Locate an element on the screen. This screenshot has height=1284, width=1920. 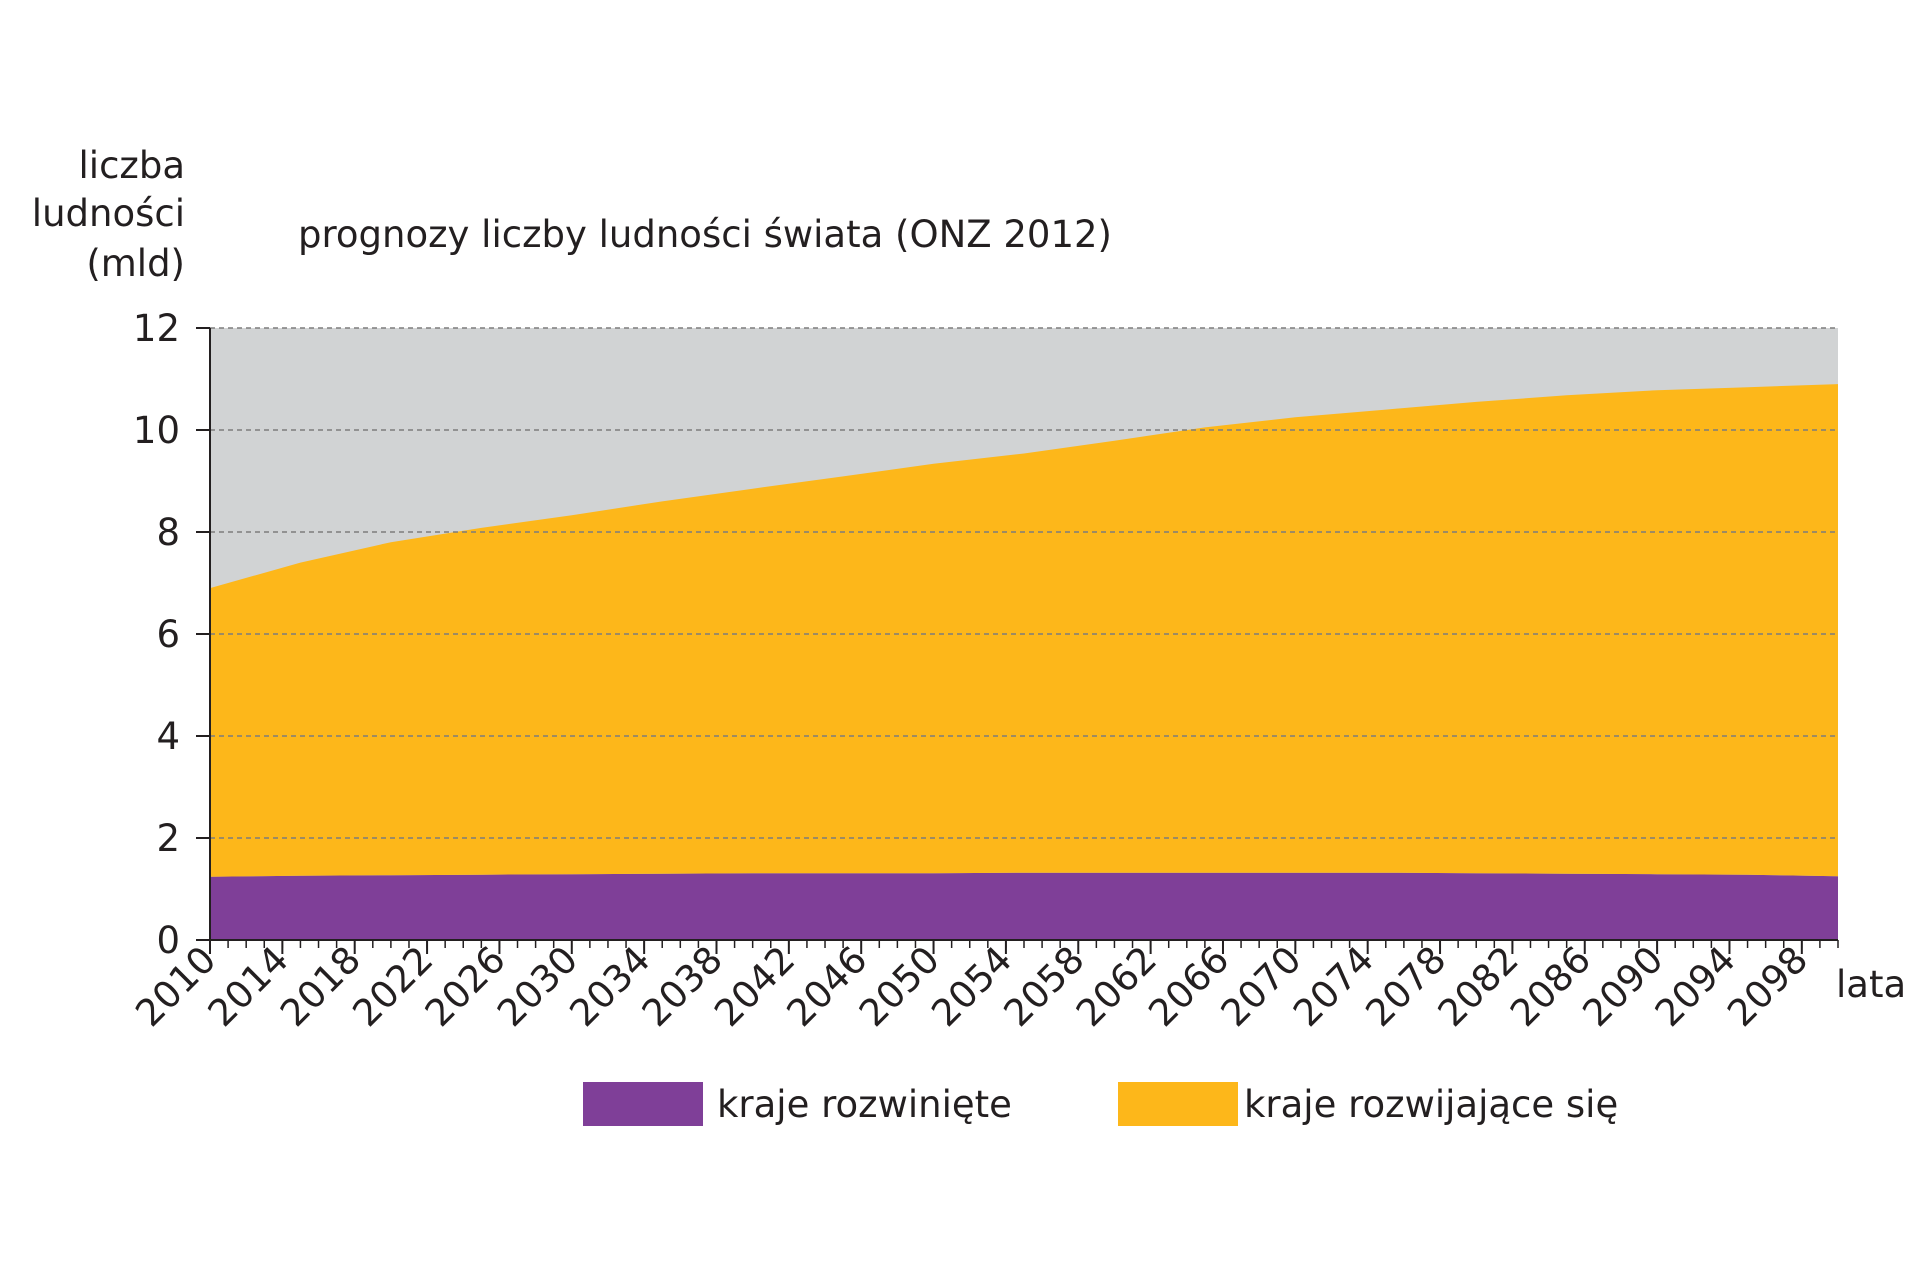
y-axis-label-line-2: ludności is located at coordinates (108, 213).